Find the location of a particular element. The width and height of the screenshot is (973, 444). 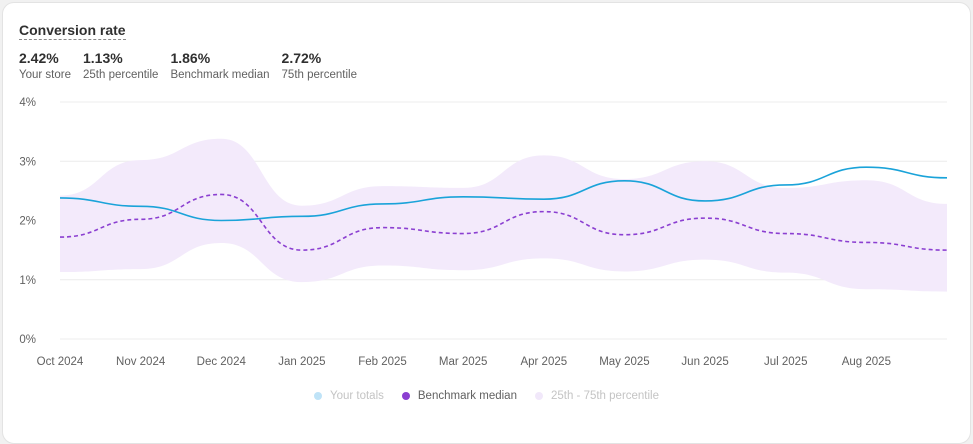

x-tick-label: Apr 2025 is located at coordinates (543, 362).